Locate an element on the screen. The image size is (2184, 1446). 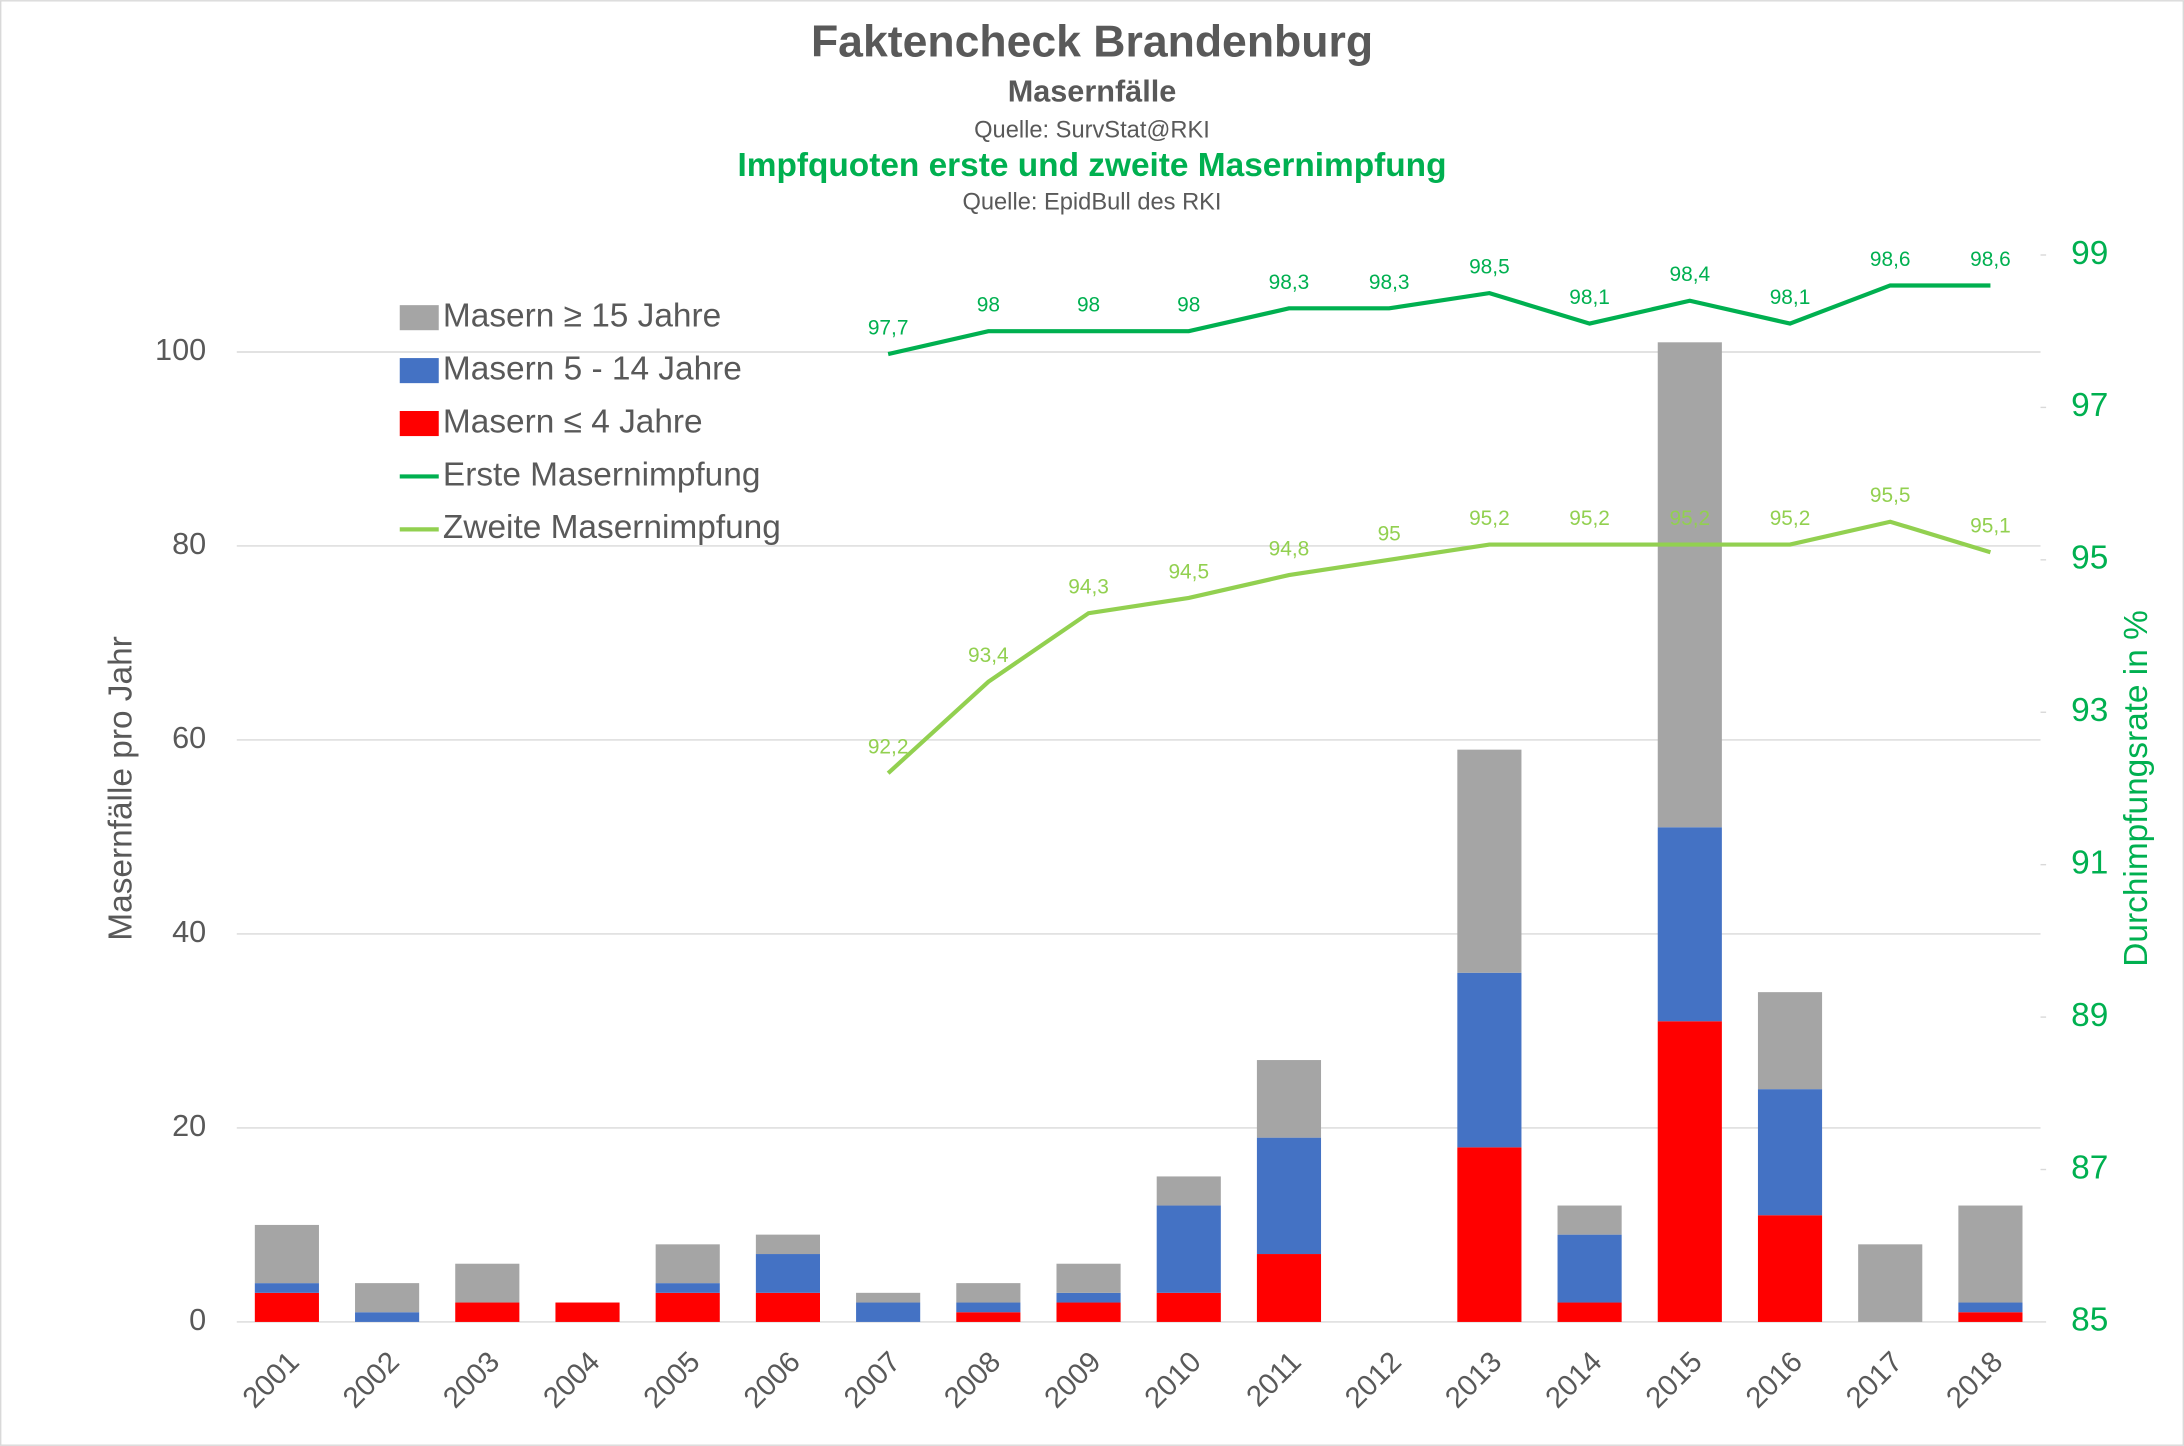
chart-subtitle: Masernfälle is located at coordinates (1092, 92).